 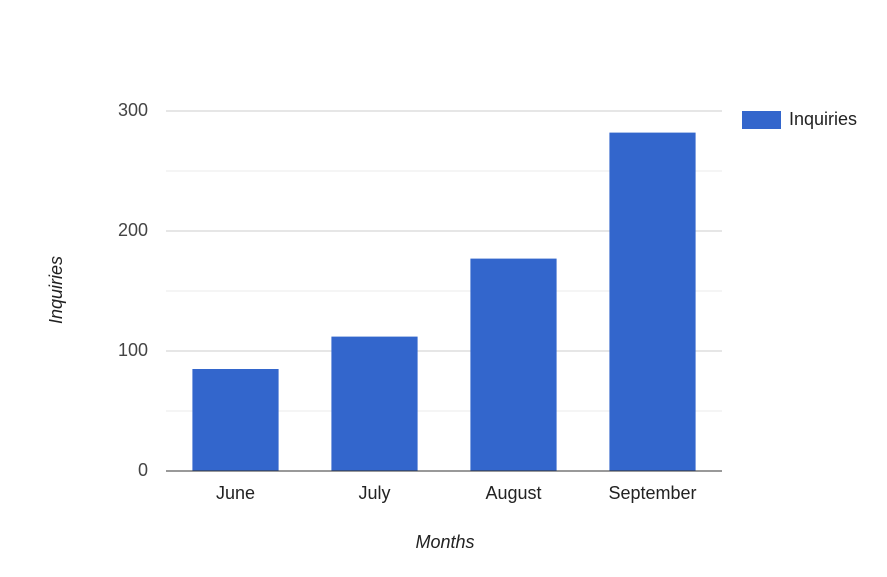 What do you see at coordinates (513, 493) in the screenshot?
I see `x-tick-label: August` at bounding box center [513, 493].